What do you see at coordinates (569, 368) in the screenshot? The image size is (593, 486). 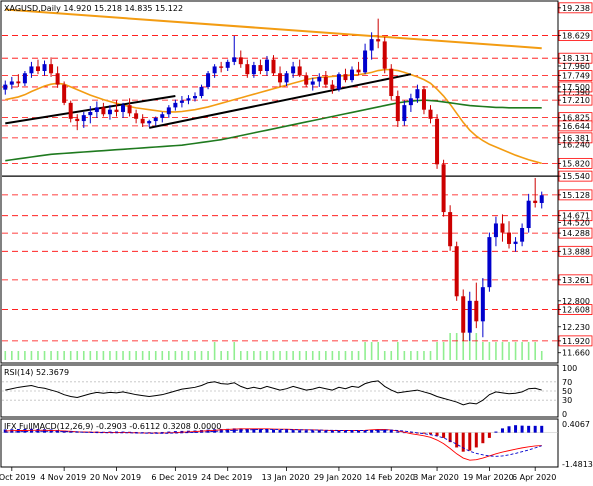 I see `rsi-tick-label: 100` at bounding box center [569, 368].